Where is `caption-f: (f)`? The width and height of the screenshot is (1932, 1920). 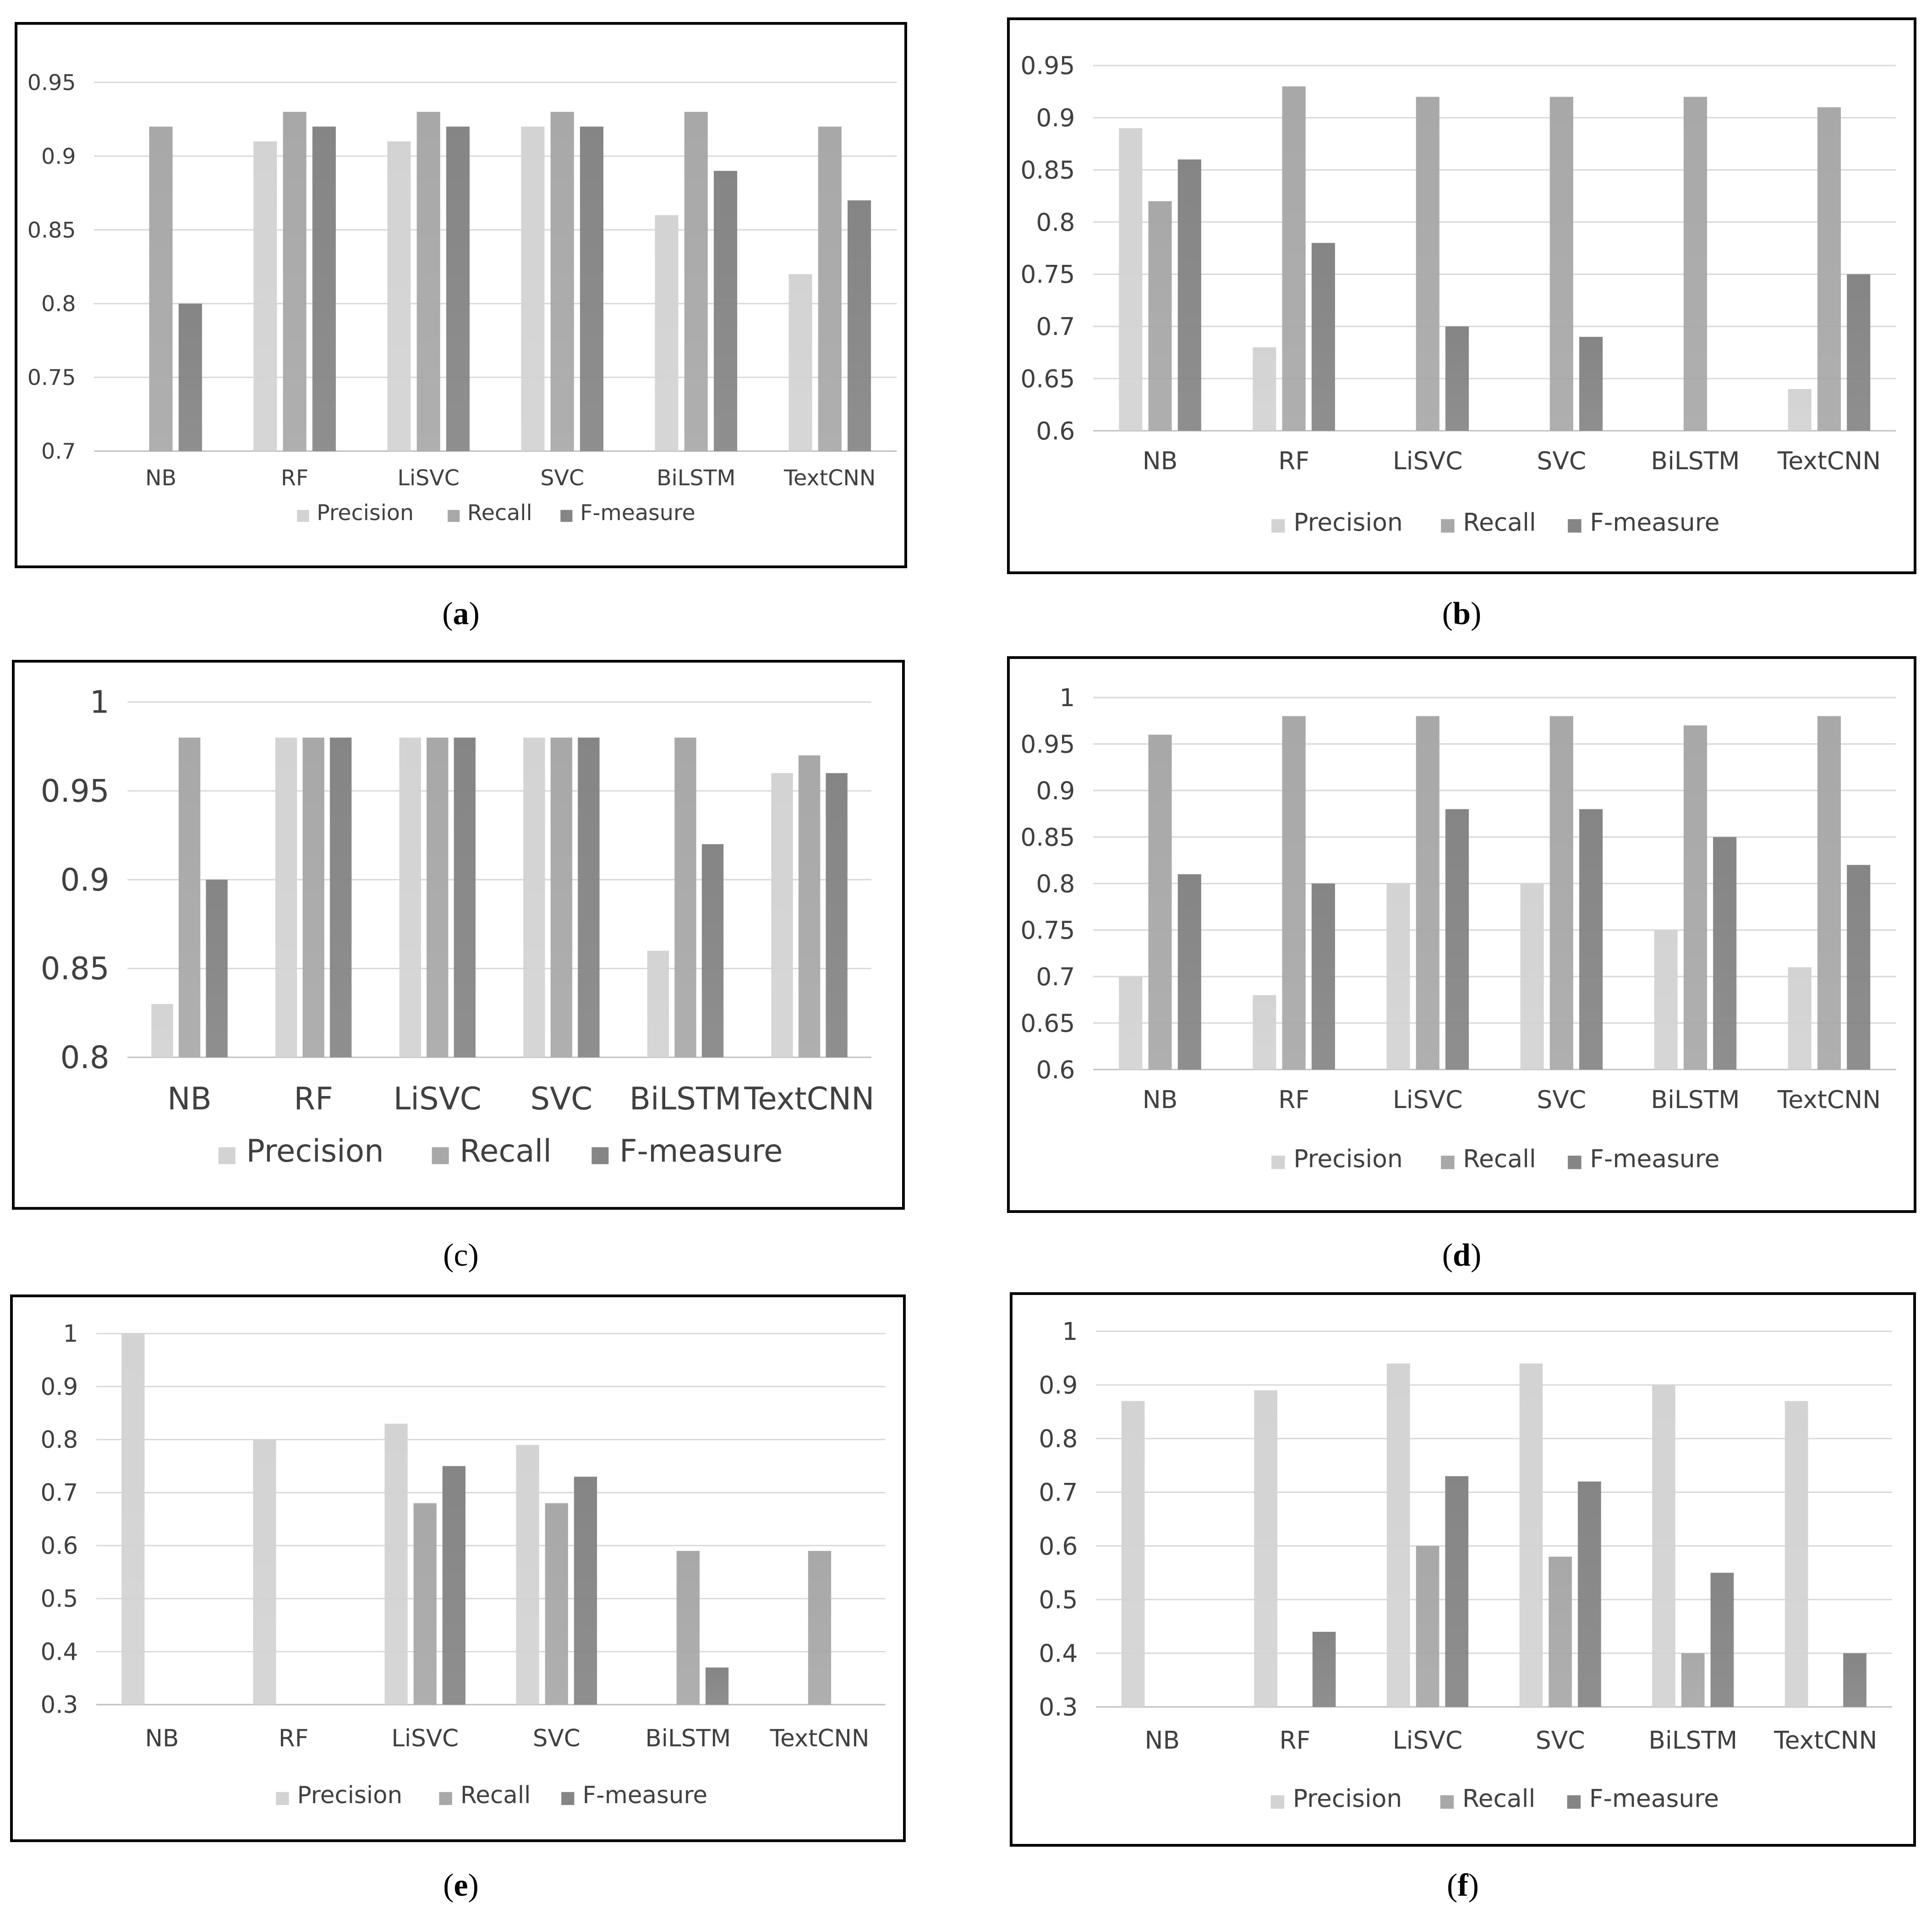 caption-f: (f) is located at coordinates (1463, 1885).